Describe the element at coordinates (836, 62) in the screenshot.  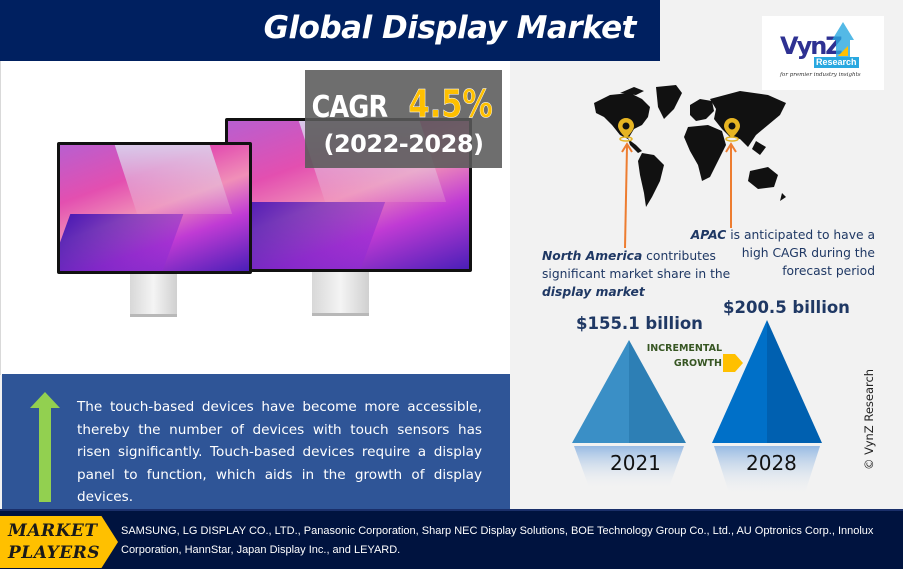
I see `logo-research-label: Research` at that location.